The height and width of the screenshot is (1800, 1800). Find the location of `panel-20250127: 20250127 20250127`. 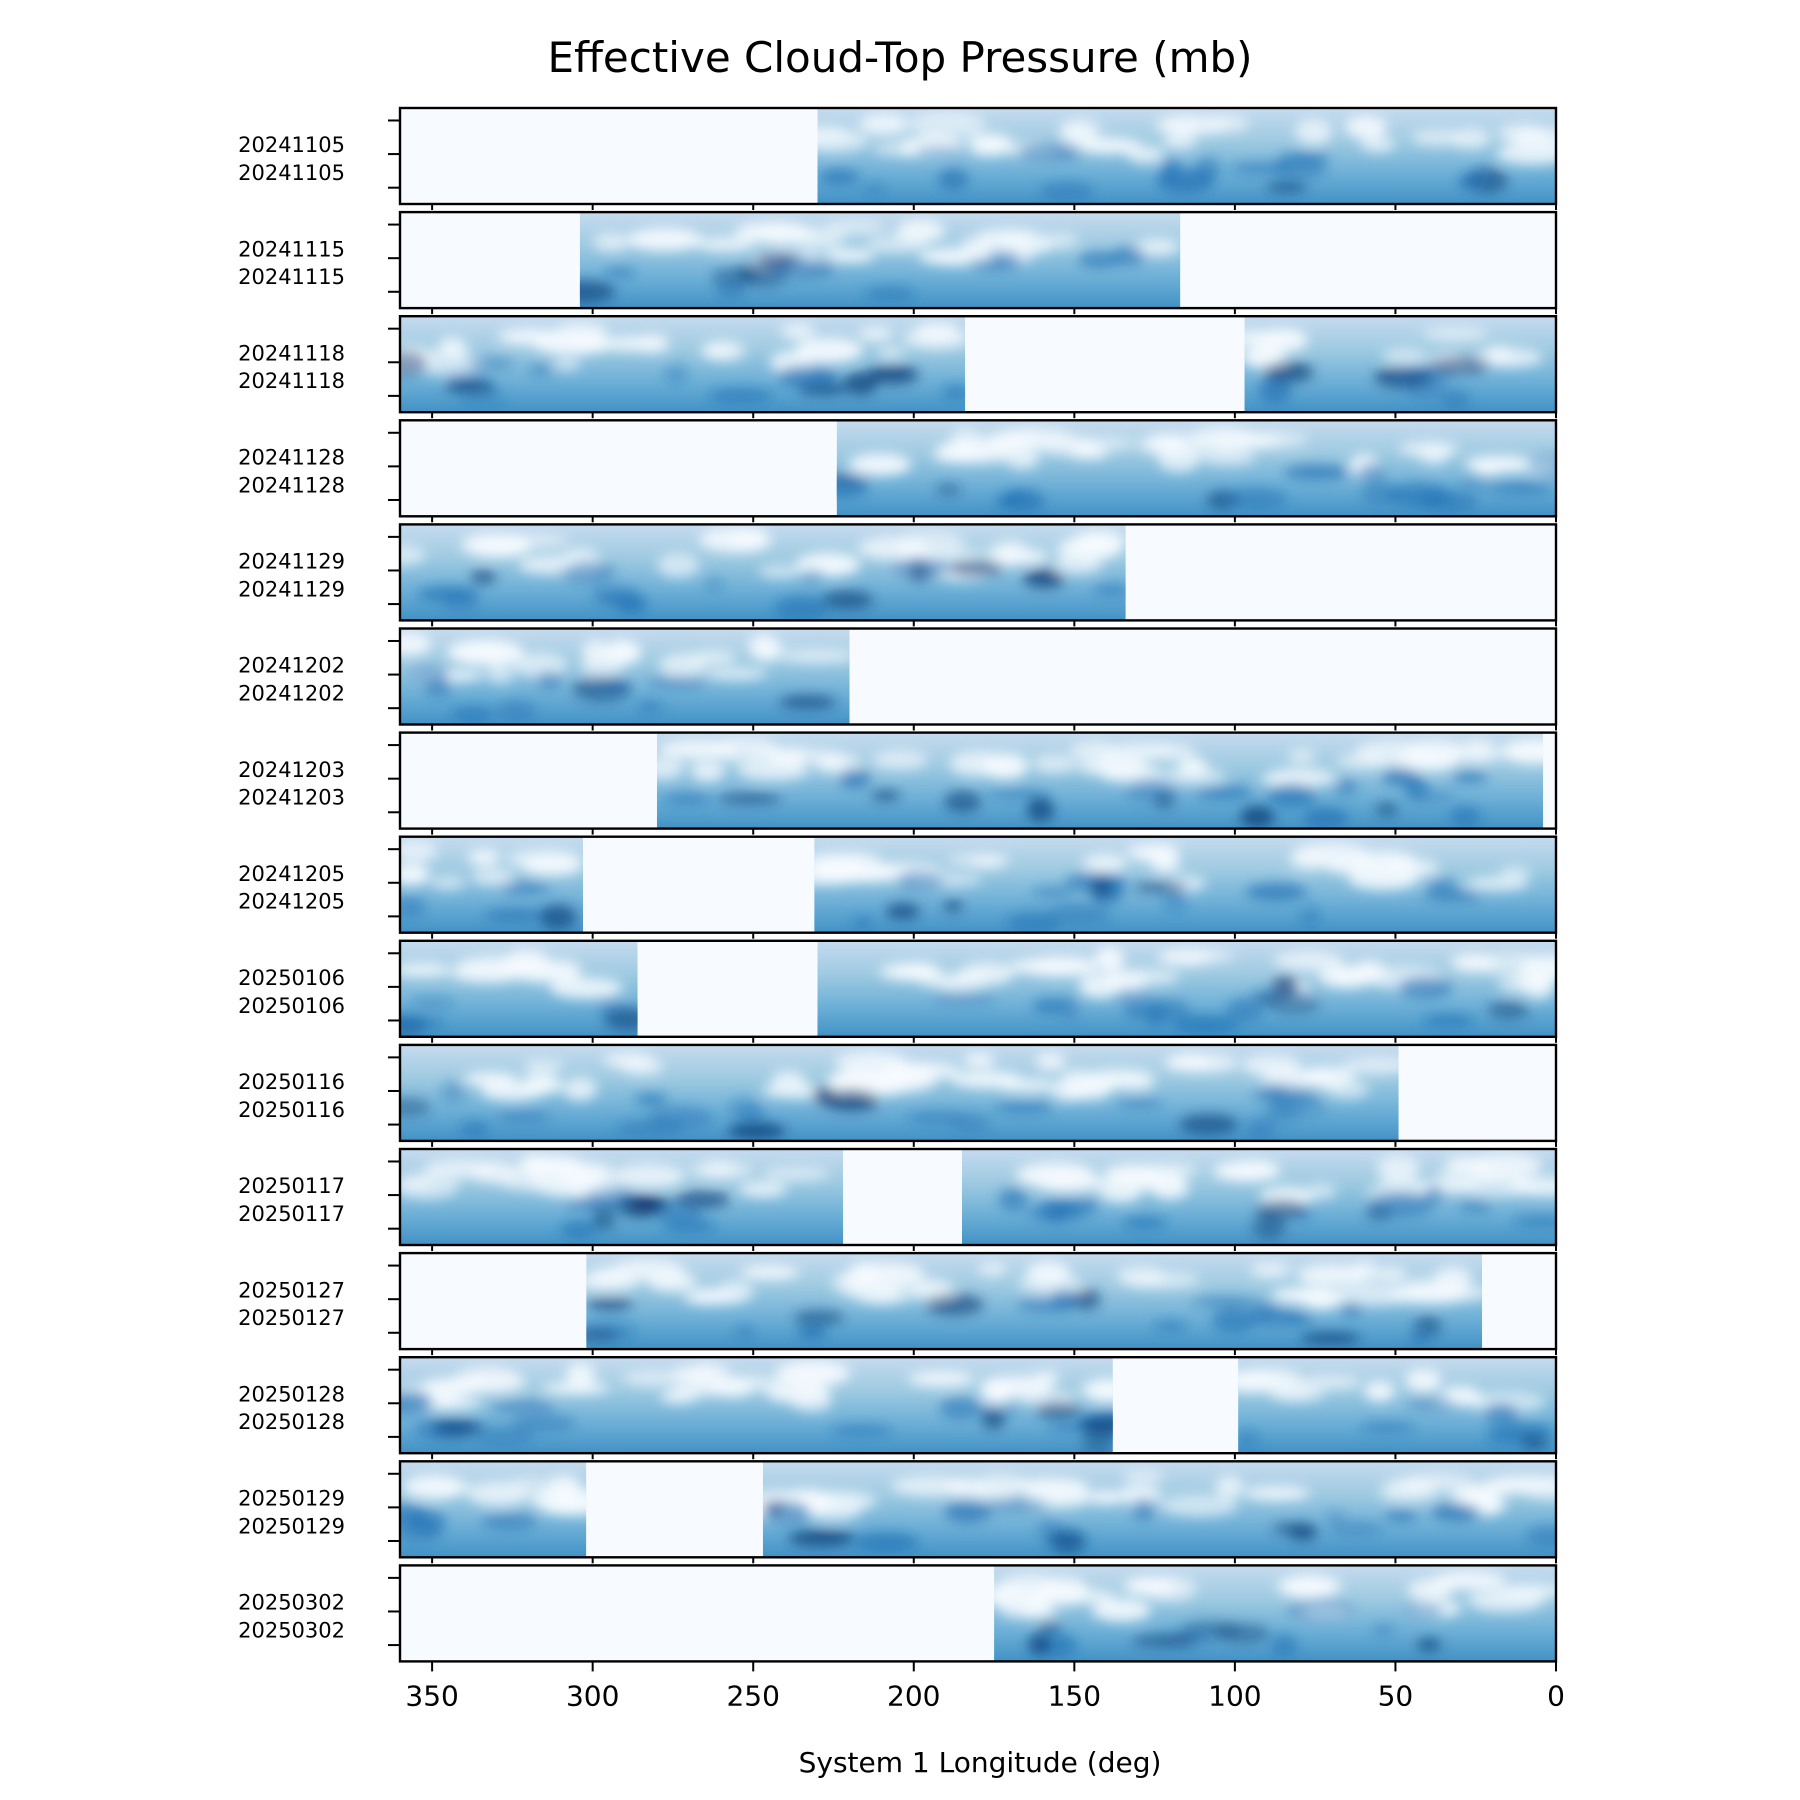

panel-20250127: 20250127 20250127 is located at coordinates (898, 1303).